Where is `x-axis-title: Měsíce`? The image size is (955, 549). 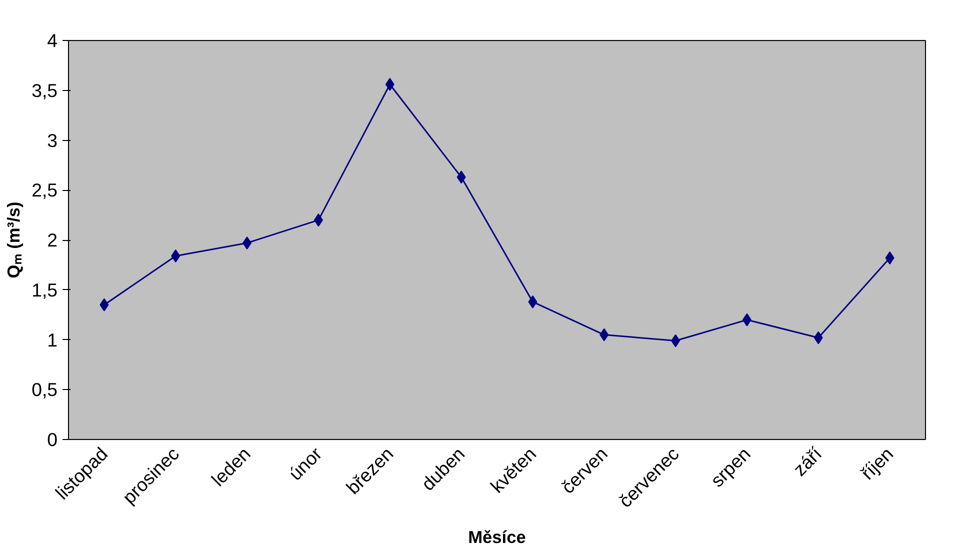
x-axis-title: Měsíce is located at coordinates (497, 536).